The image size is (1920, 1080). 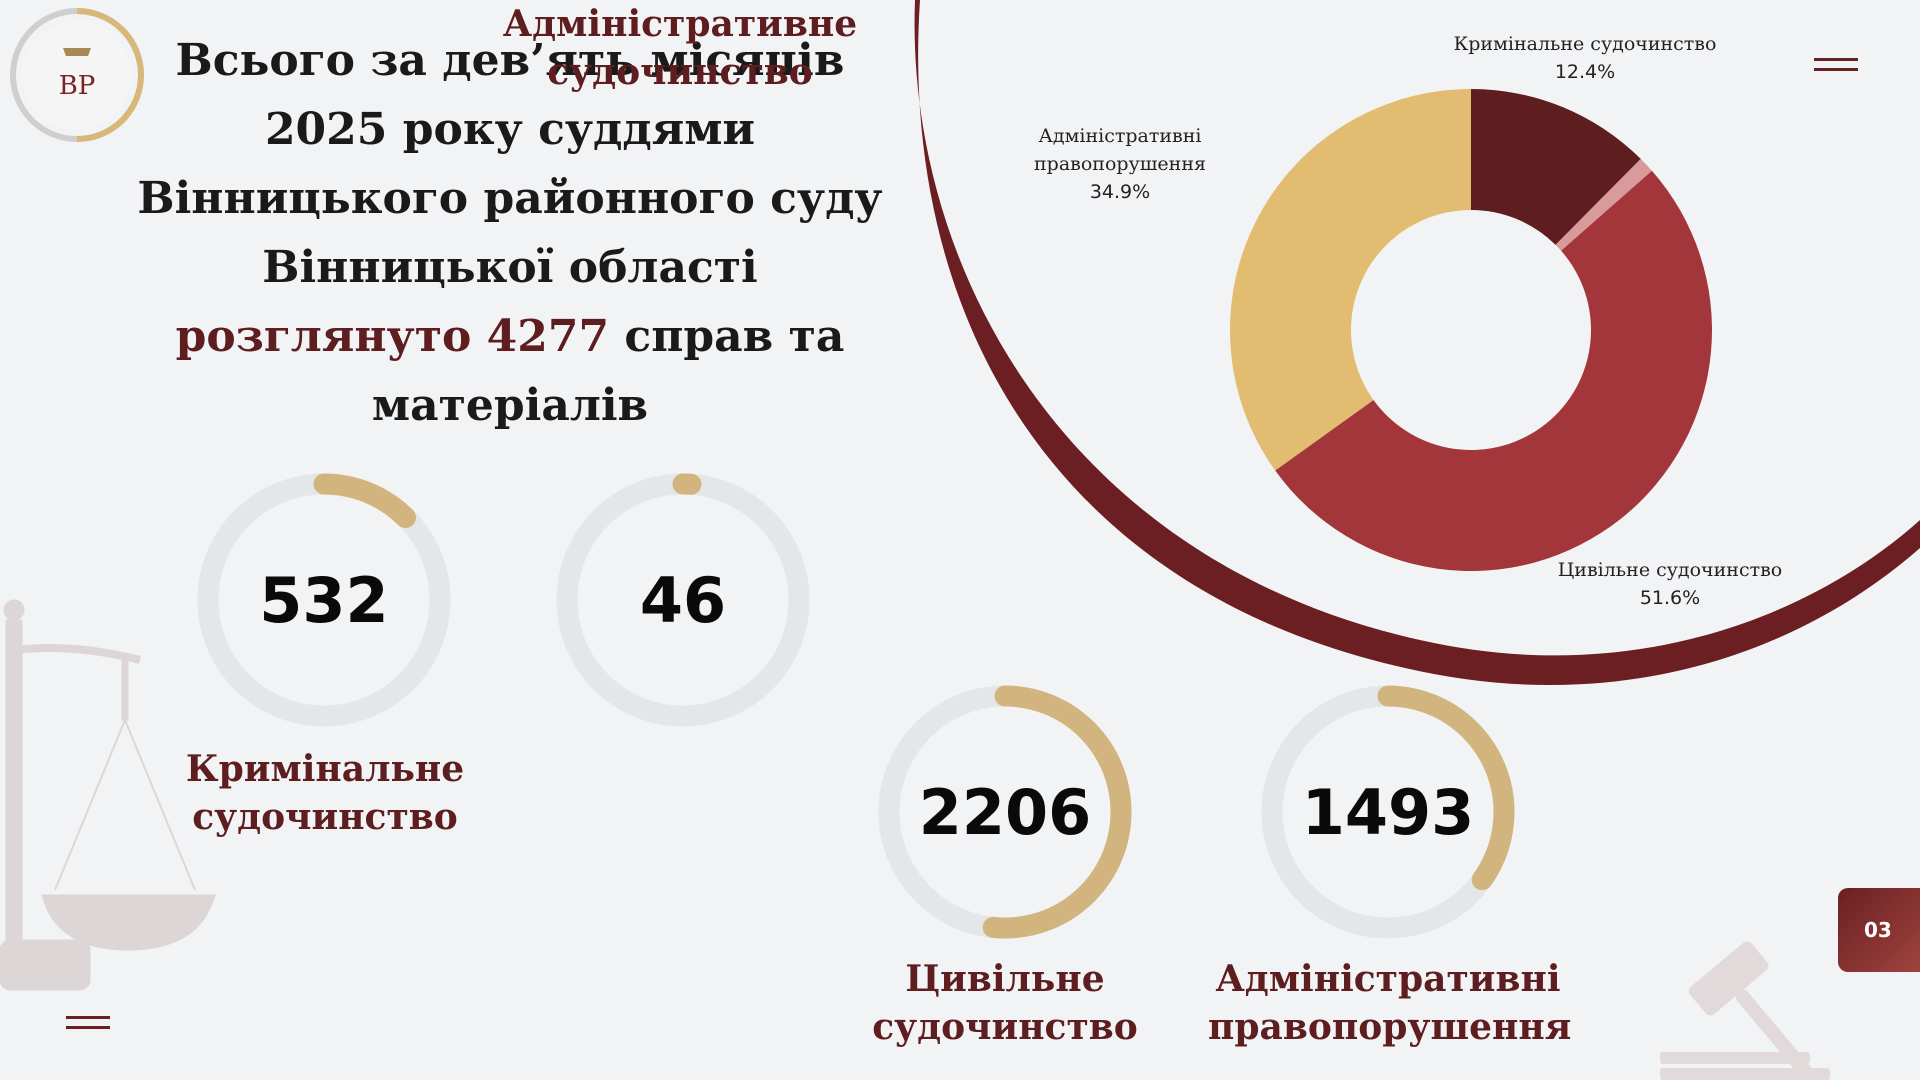 What do you see at coordinates (1390, 1003) in the screenshot?
I see `stat-admin-offences-caption: Адміністративні правопорушення` at bounding box center [1390, 1003].